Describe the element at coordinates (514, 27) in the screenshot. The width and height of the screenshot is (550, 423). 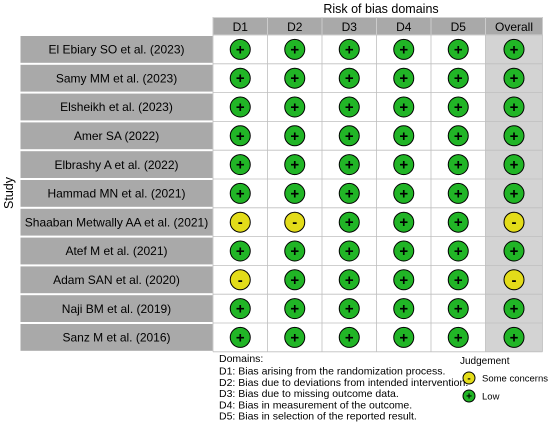
I see `domain-header-label: Overall` at that location.